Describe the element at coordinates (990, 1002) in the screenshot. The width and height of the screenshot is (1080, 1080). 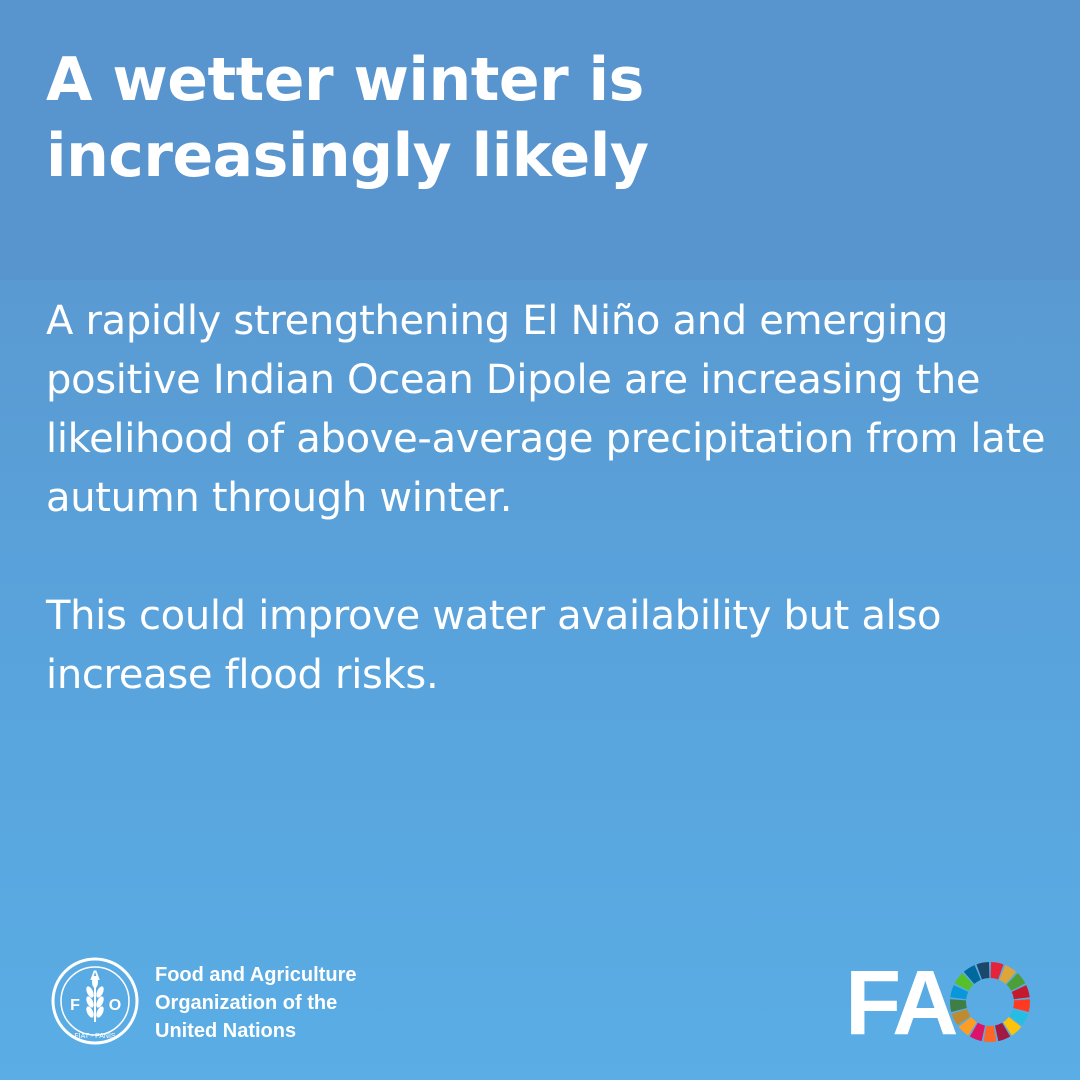
I see `sdg-color-wheel-icon` at that location.